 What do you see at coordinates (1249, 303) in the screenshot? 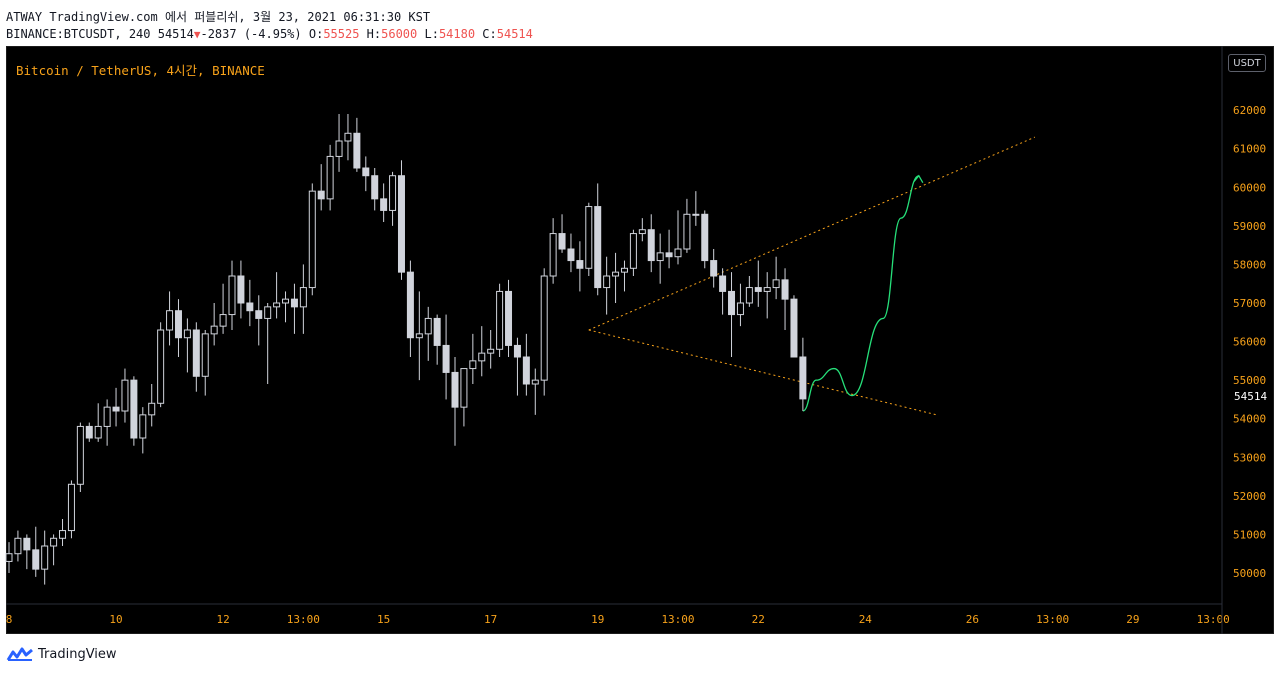
I see `y-tick-label: 57000` at bounding box center [1249, 303].